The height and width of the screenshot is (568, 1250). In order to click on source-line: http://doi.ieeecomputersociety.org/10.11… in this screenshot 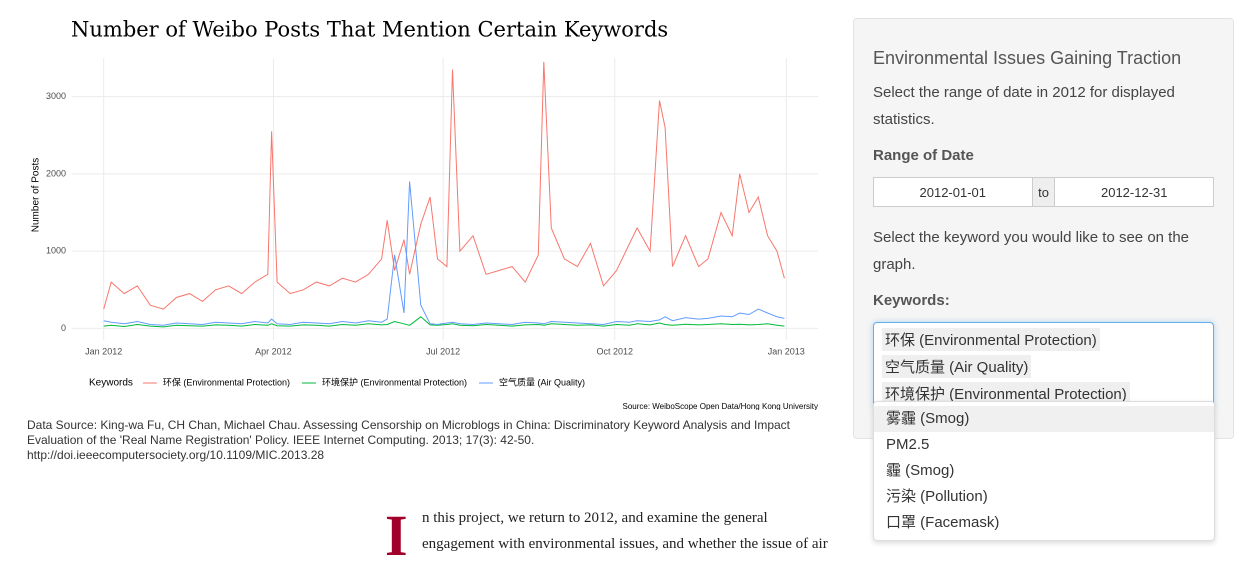, I will do `click(176, 455)`.